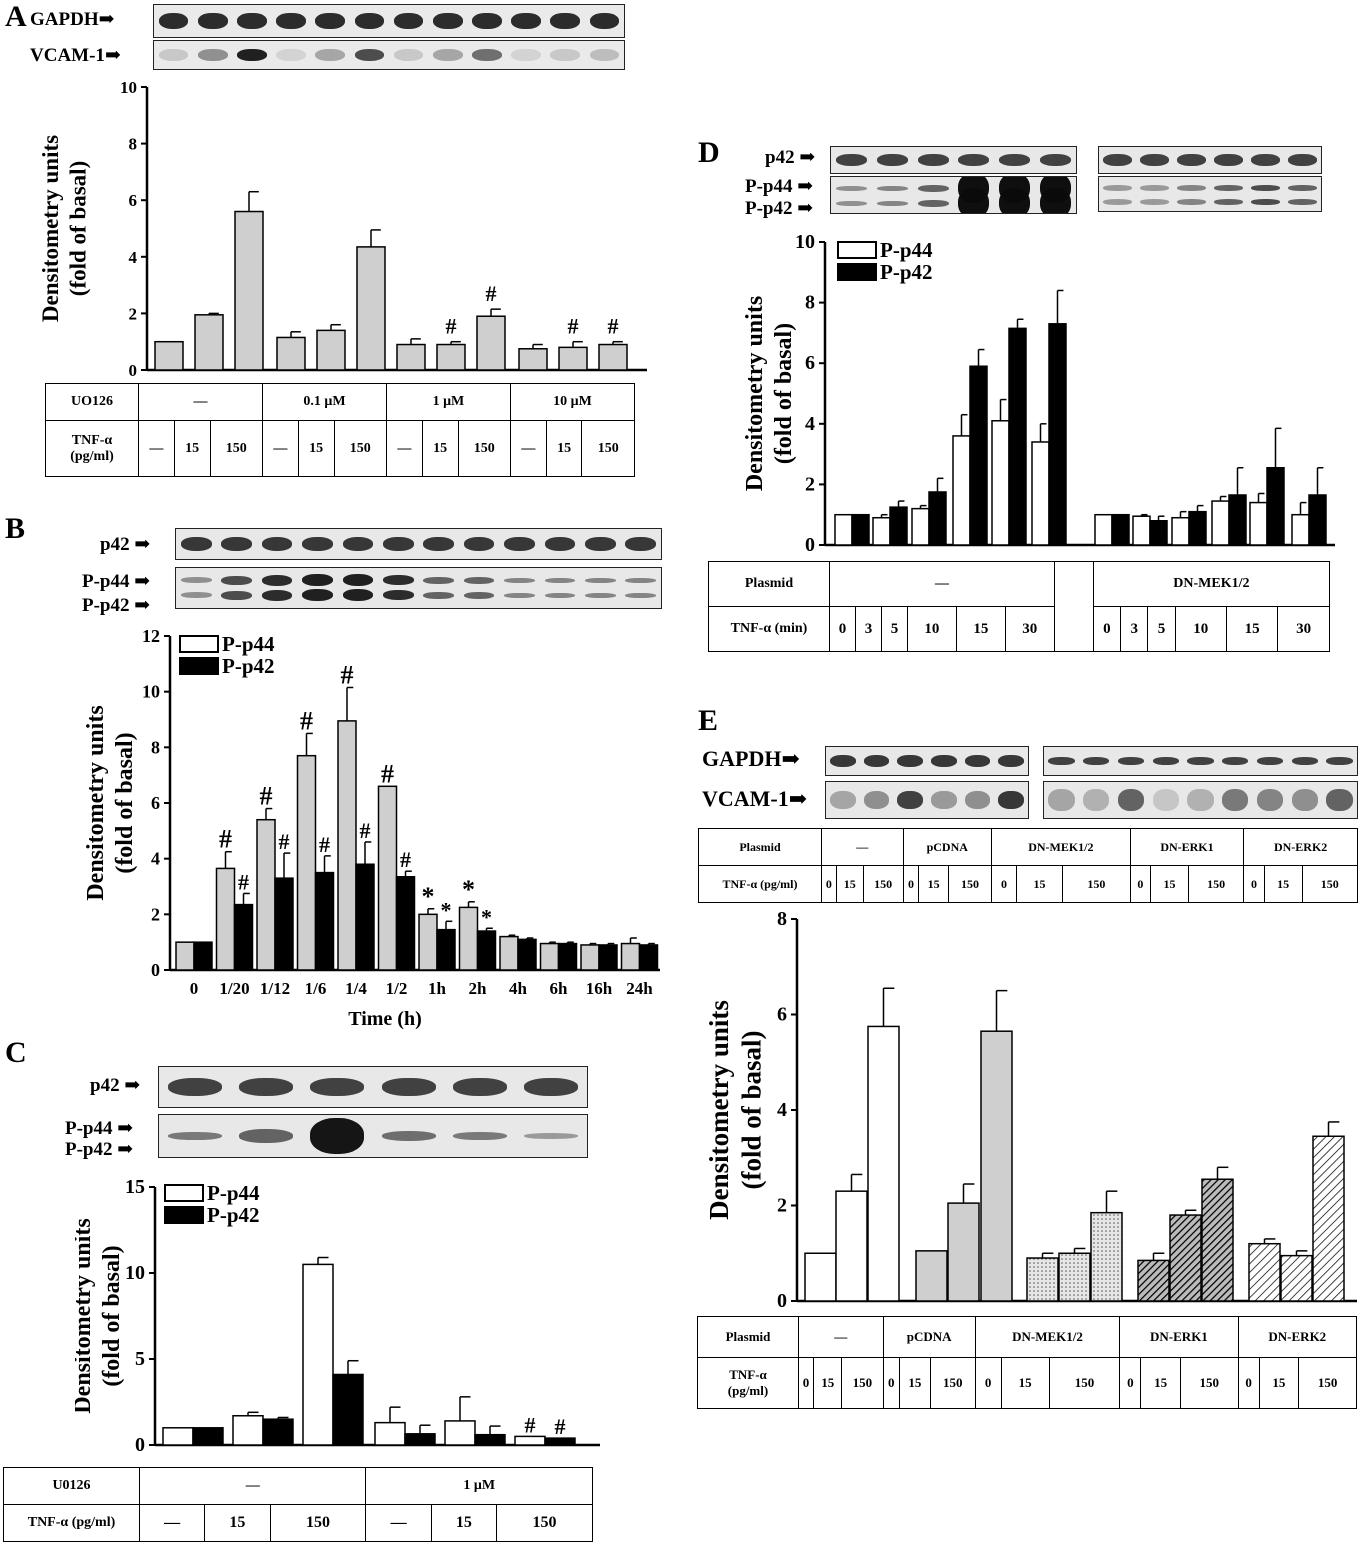  What do you see at coordinates (155, 803) in the screenshot?
I see `y-tick-label: 6` at bounding box center [155, 803].